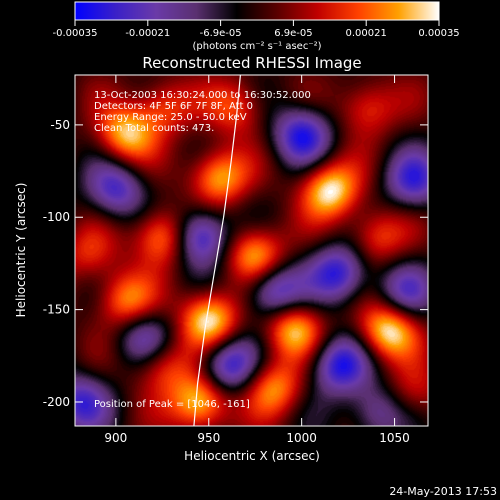 The height and width of the screenshot is (500, 500). Describe the element at coordinates (257, 11) in the screenshot. I see `colorbar` at that location.